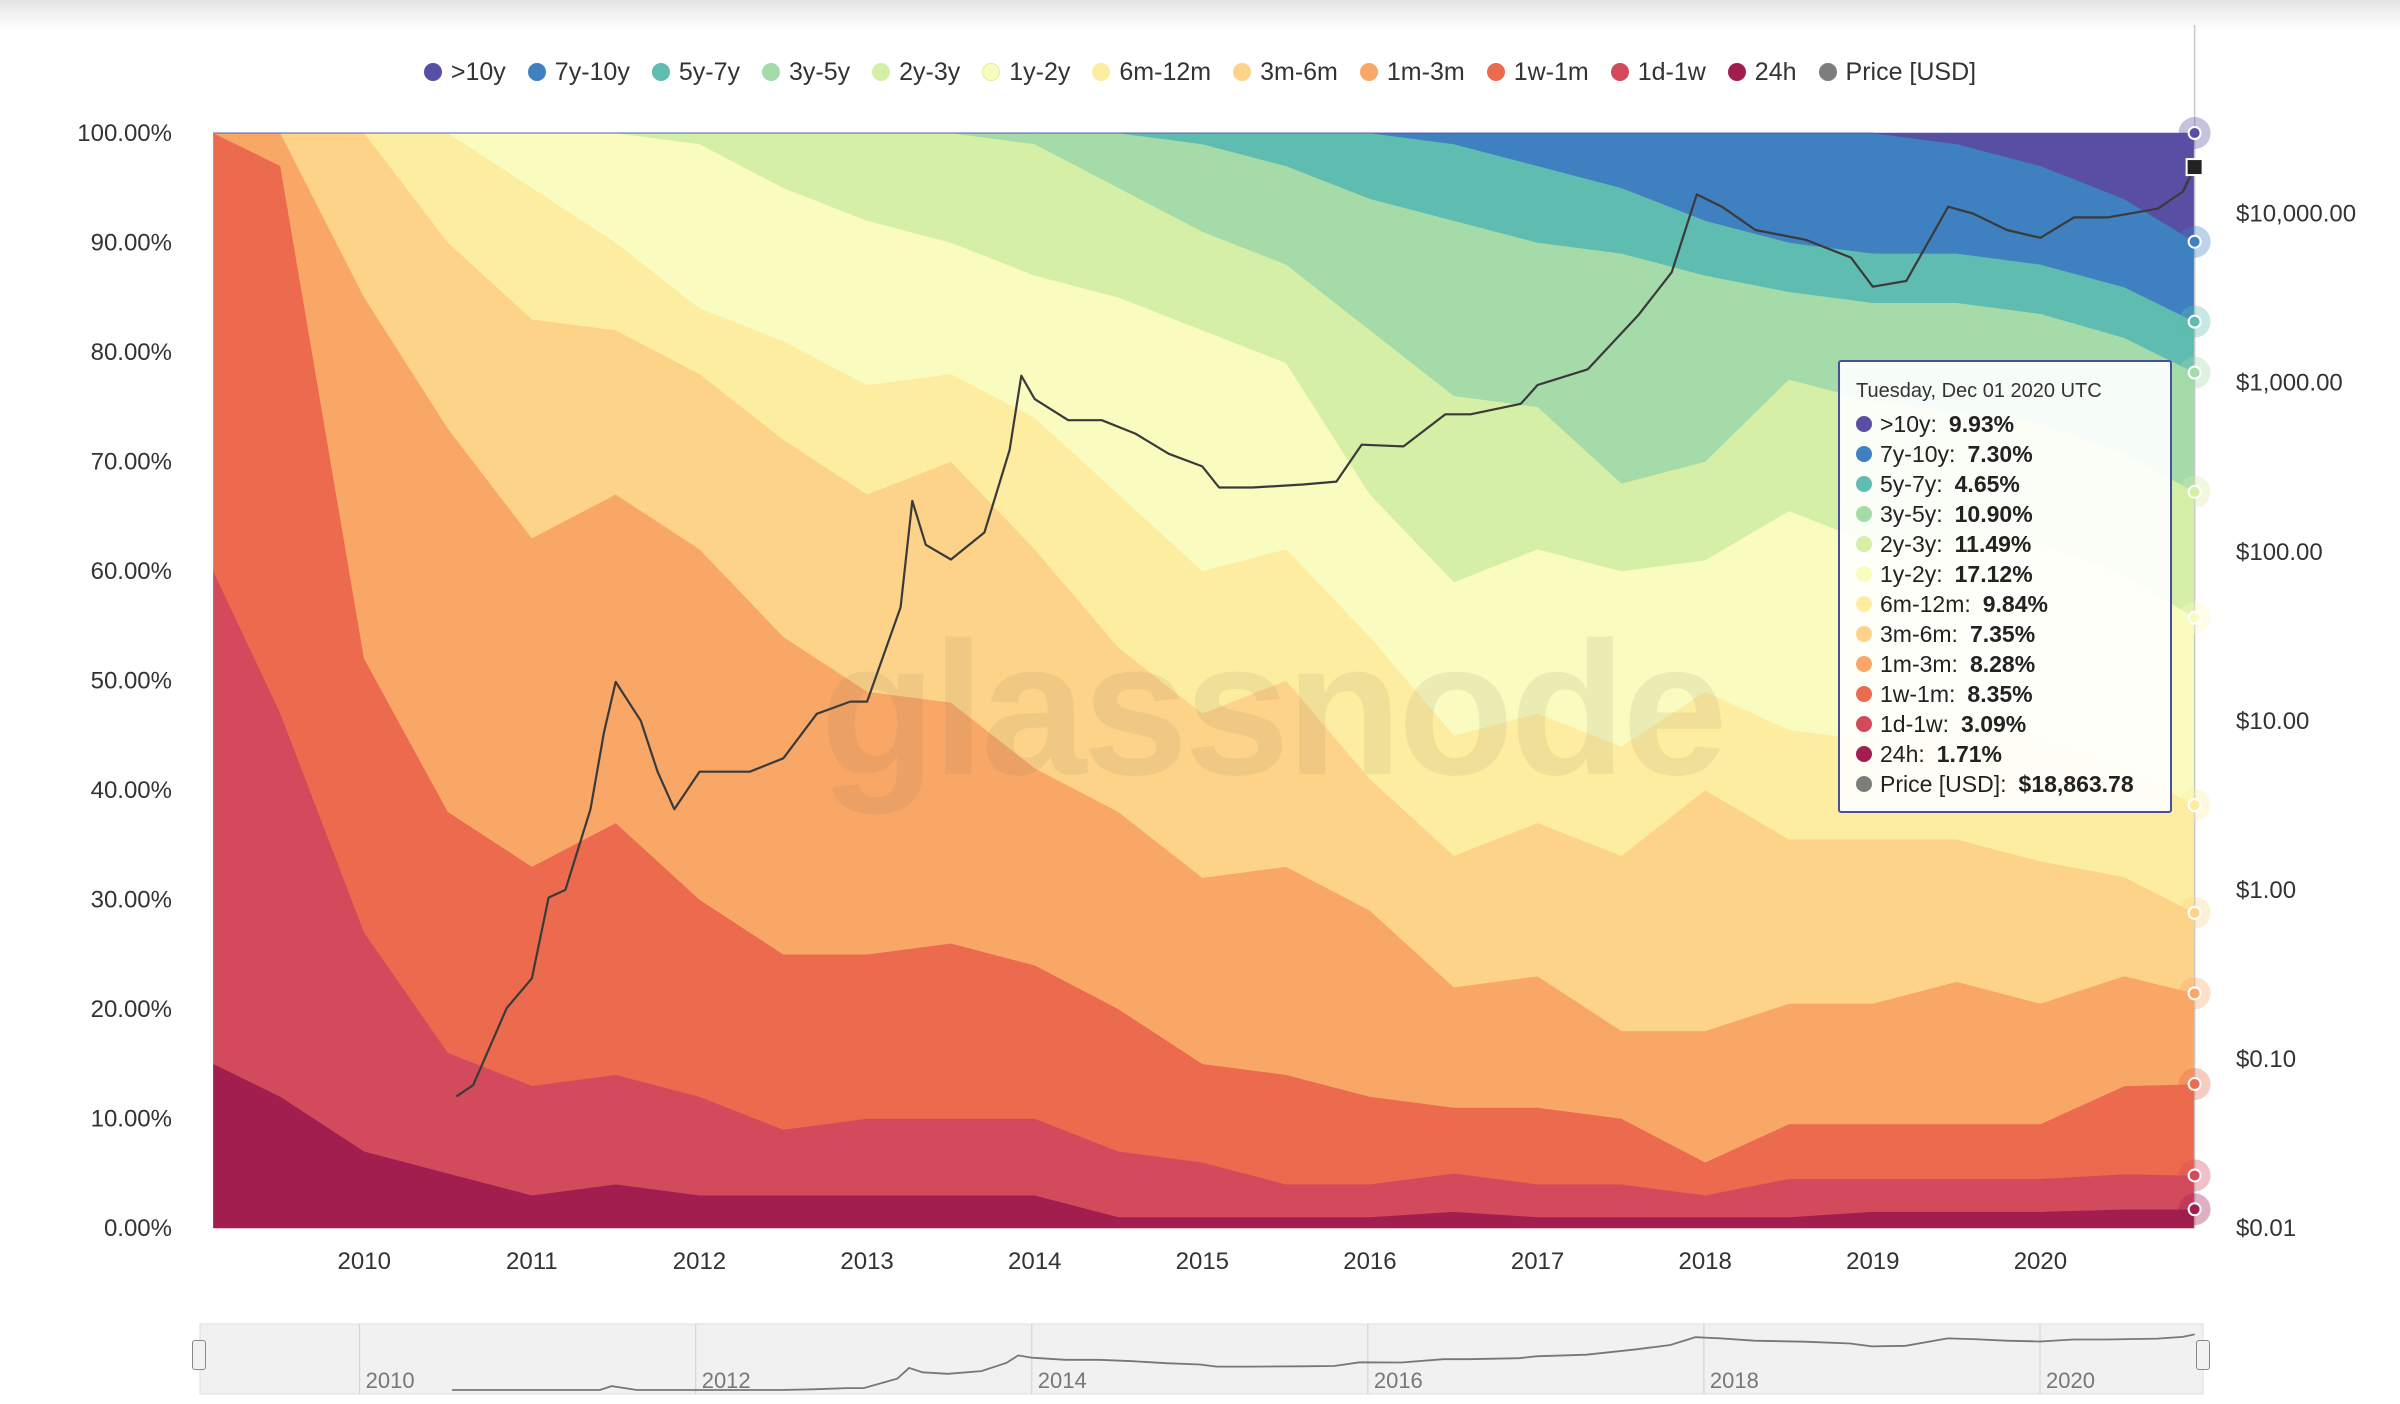  Describe the element at coordinates (131, 571) in the screenshot. I see `y-left-tick-label: 60.00%` at that location.